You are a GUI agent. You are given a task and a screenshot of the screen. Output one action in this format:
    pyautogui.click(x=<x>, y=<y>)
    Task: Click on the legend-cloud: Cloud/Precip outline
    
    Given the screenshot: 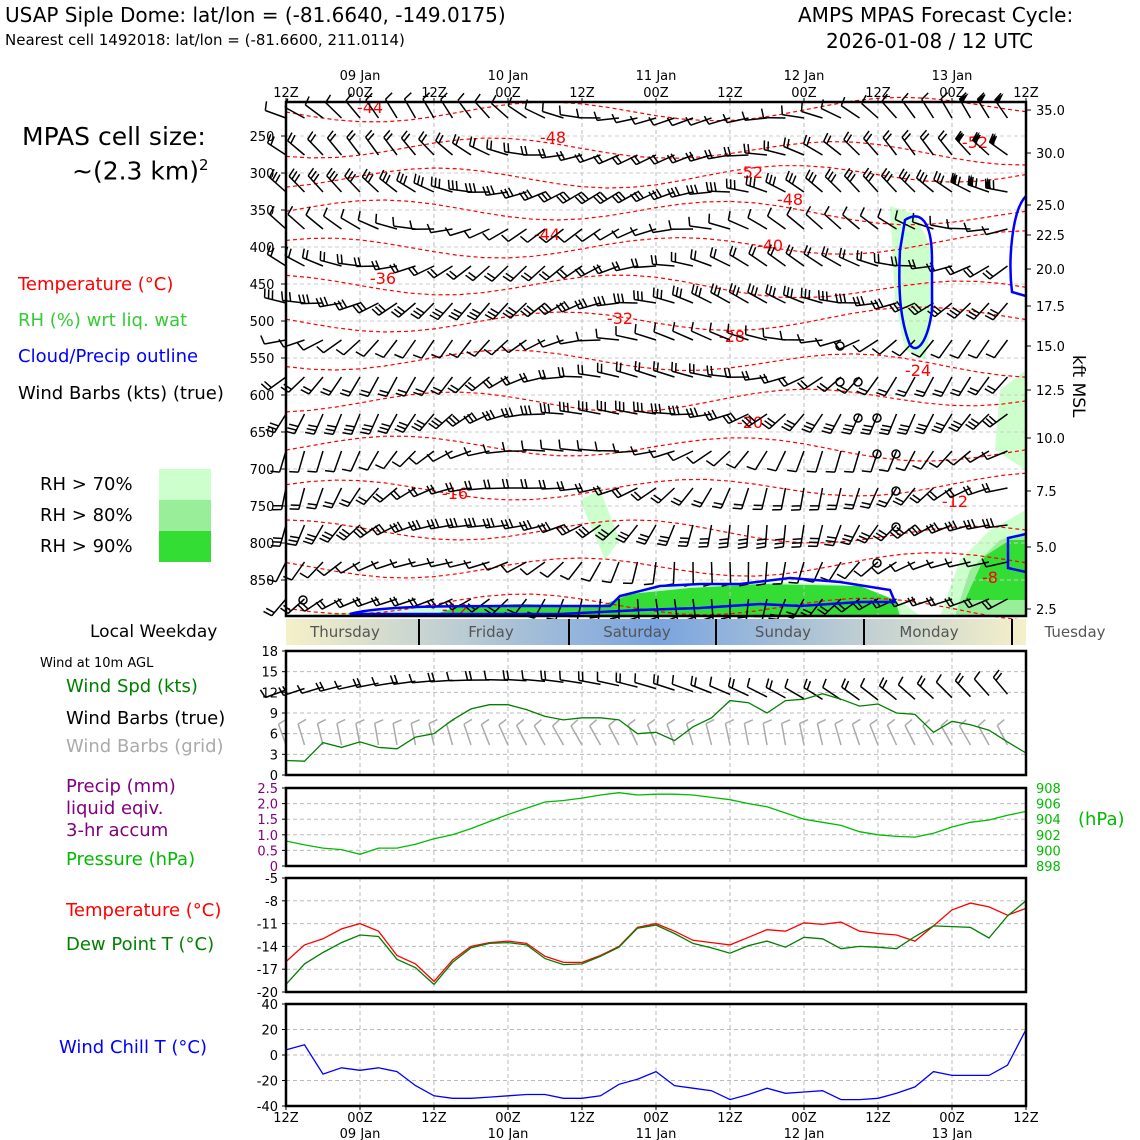 What is the action you would take?
    pyautogui.click(x=108, y=356)
    